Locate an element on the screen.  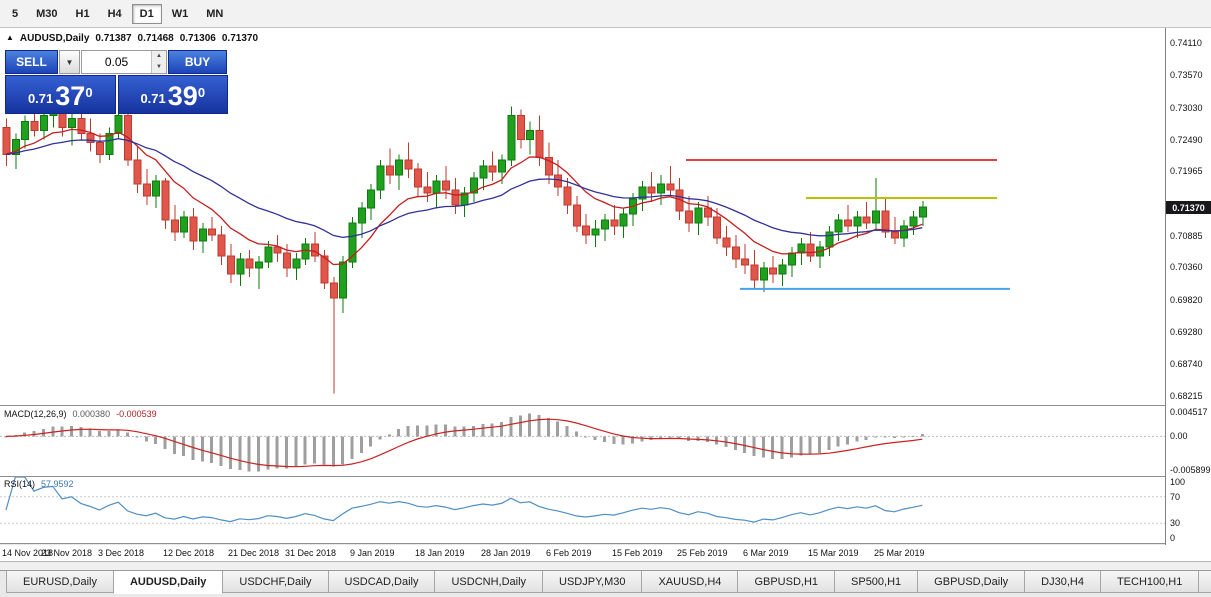
date-axis-label: 6 Feb 2019 is located at coordinates (569, 553).